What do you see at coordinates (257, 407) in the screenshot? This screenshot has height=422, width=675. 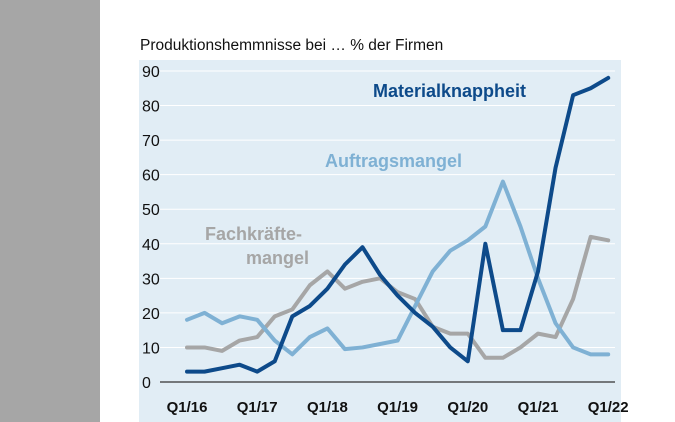 I see `x-tick-label: Q1/17` at bounding box center [257, 407].